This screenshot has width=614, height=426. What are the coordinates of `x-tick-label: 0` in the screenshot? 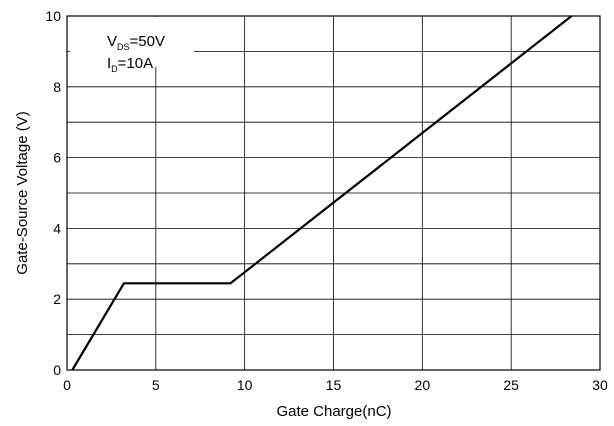 It's located at (67, 385).